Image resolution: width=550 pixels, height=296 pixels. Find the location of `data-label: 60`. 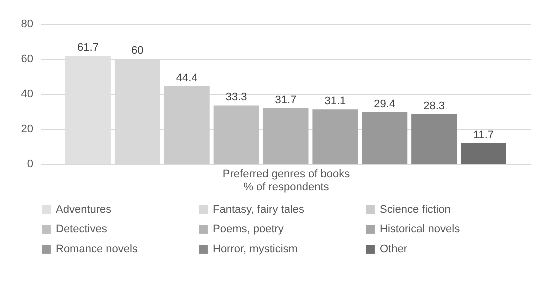

data-label: 60 is located at coordinates (138, 51).